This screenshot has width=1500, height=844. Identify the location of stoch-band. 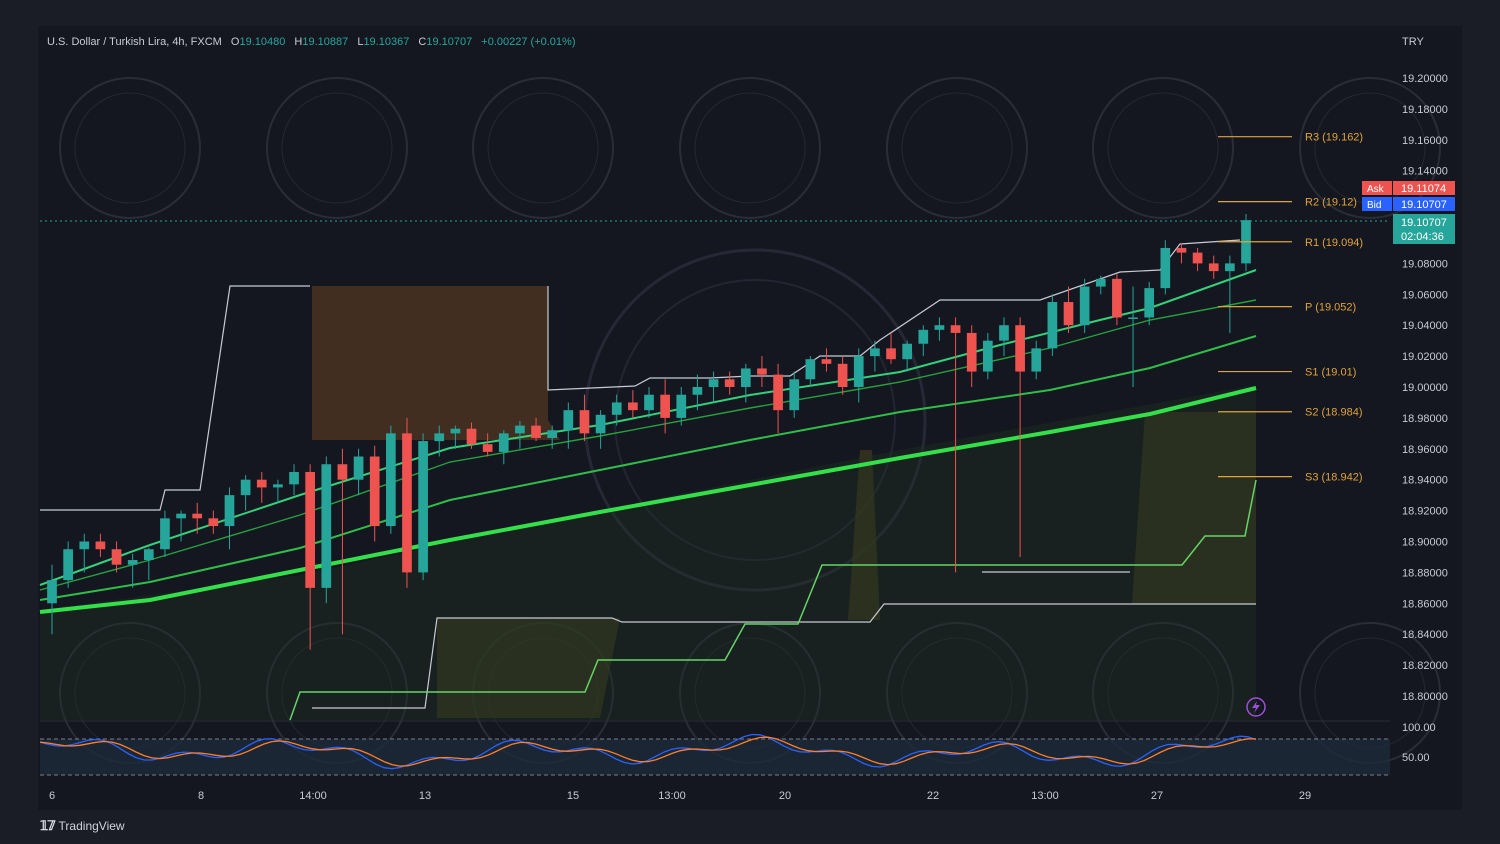
(715, 757).